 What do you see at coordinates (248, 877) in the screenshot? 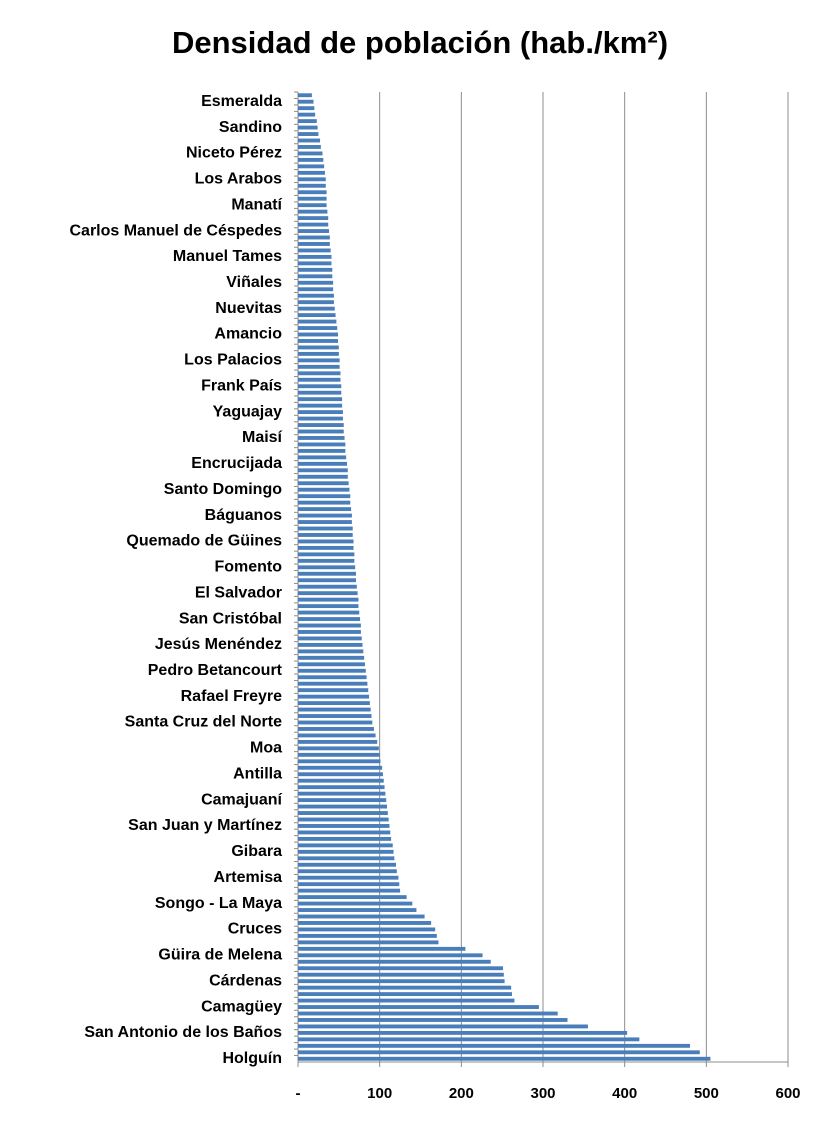
I see `y-tick-label: Artemisa` at bounding box center [248, 877].